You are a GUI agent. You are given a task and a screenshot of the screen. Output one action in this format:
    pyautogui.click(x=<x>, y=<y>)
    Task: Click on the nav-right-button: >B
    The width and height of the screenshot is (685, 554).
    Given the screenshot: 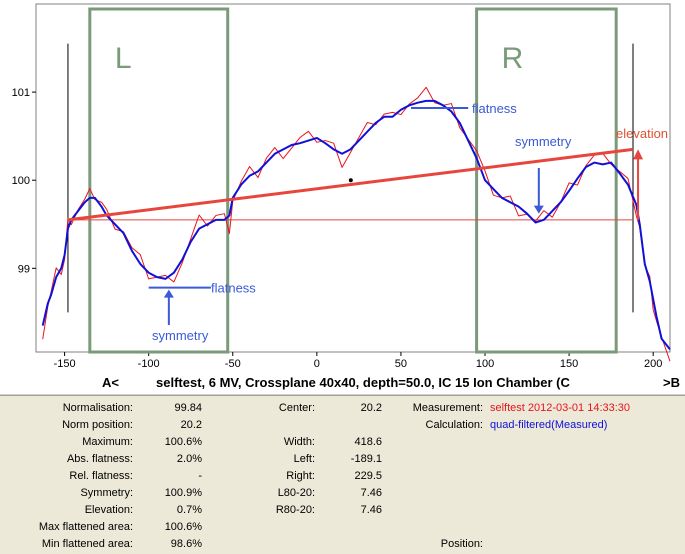 What is the action you would take?
    pyautogui.click(x=671, y=382)
    